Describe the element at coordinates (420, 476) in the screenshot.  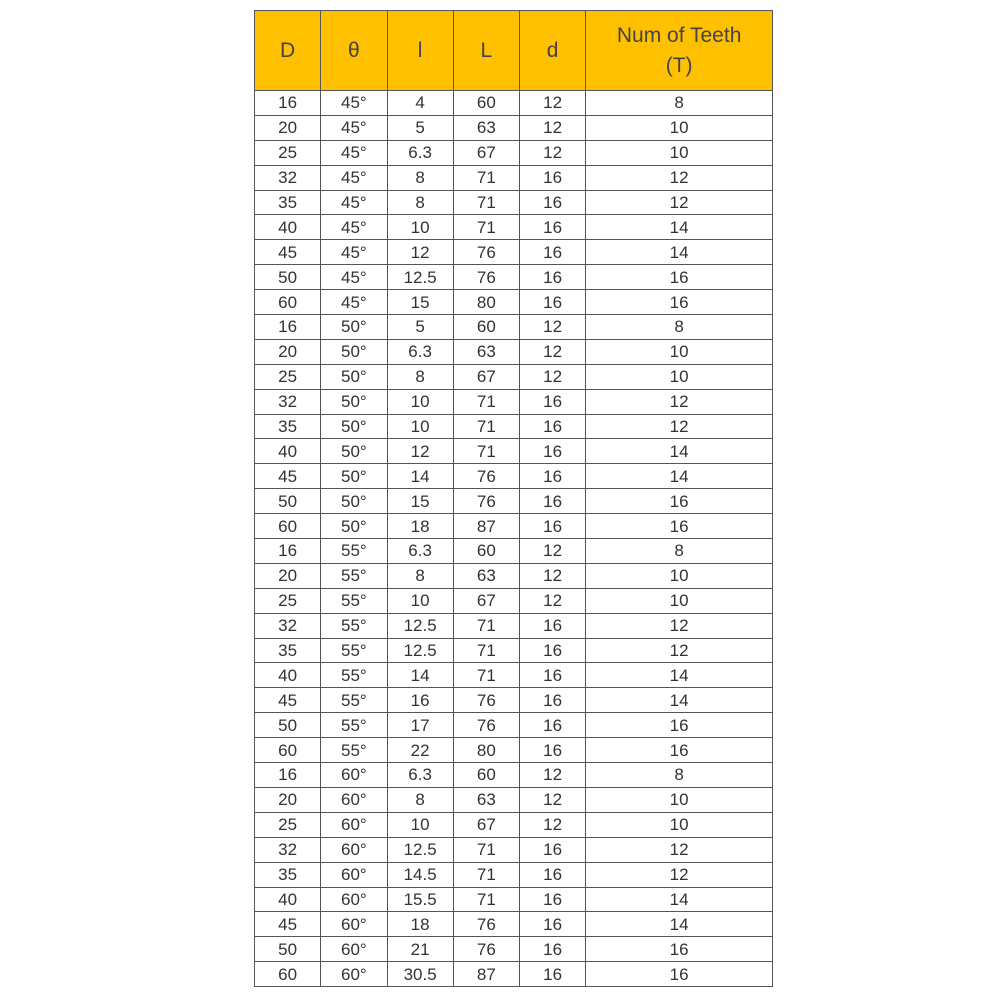
I see `cell-cutting-length: 14` at that location.